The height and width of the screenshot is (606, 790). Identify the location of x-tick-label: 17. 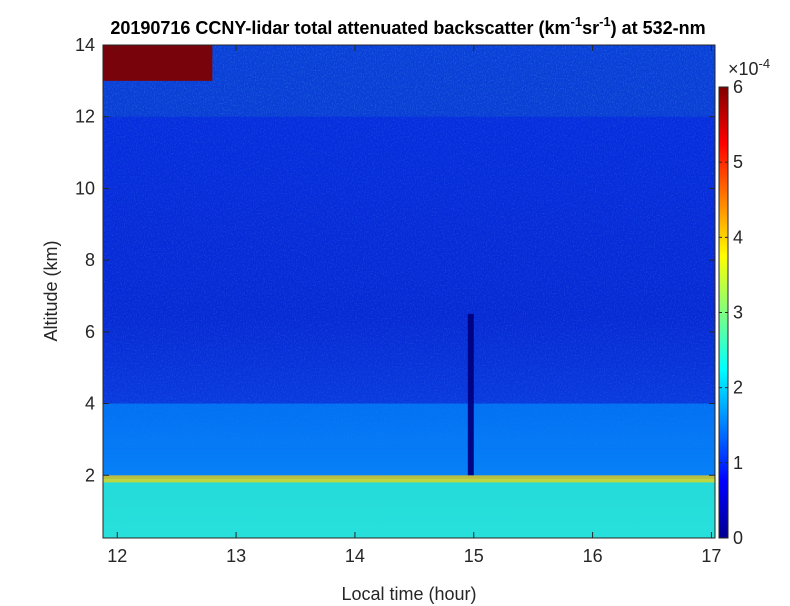
(711, 556).